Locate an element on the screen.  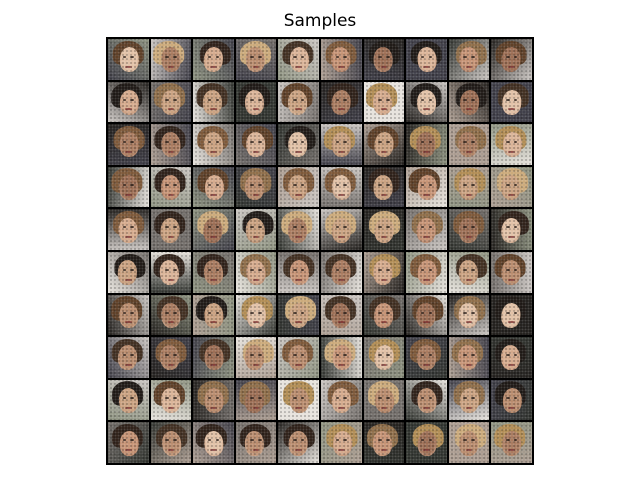
figure-title: Samples is located at coordinates (320, 21).